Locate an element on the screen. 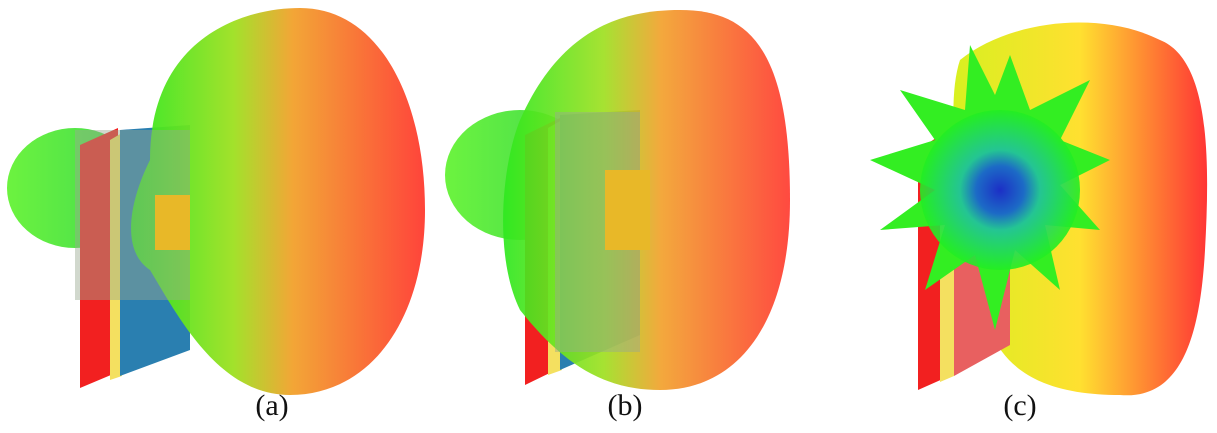  panel-label: (b) is located at coordinates (625, 405).